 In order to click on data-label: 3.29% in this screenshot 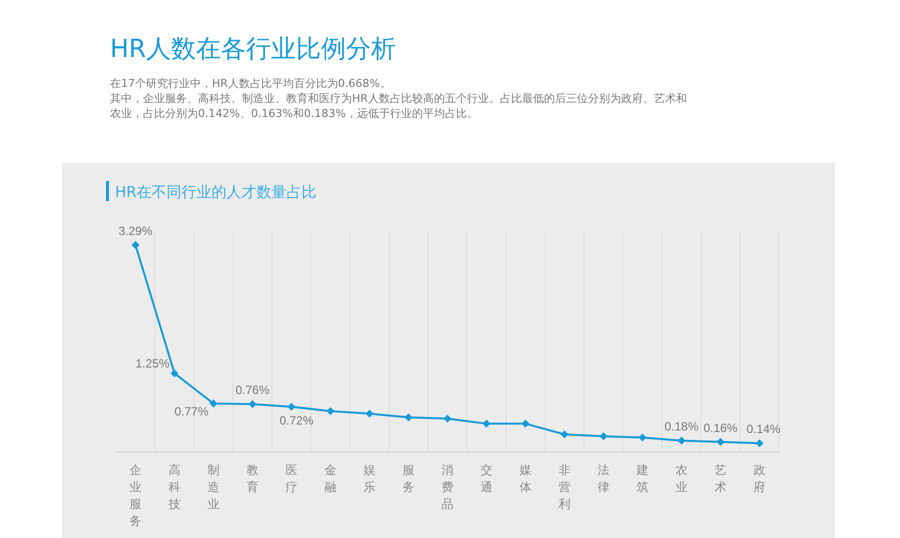, I will do `click(135, 231)`.